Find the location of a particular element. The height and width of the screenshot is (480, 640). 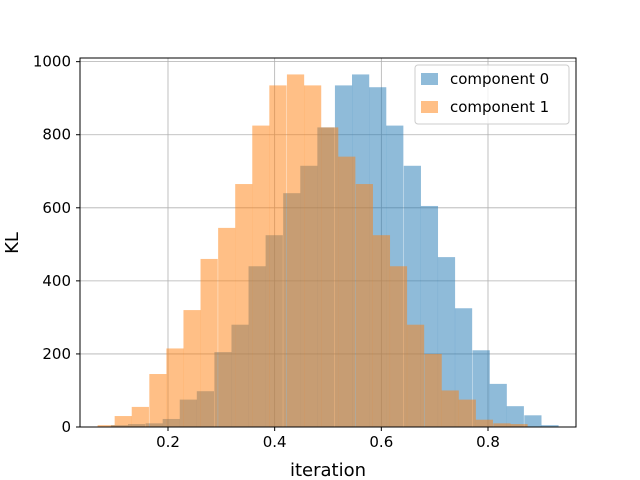

y-axis-title: KL is located at coordinates (12, 243).